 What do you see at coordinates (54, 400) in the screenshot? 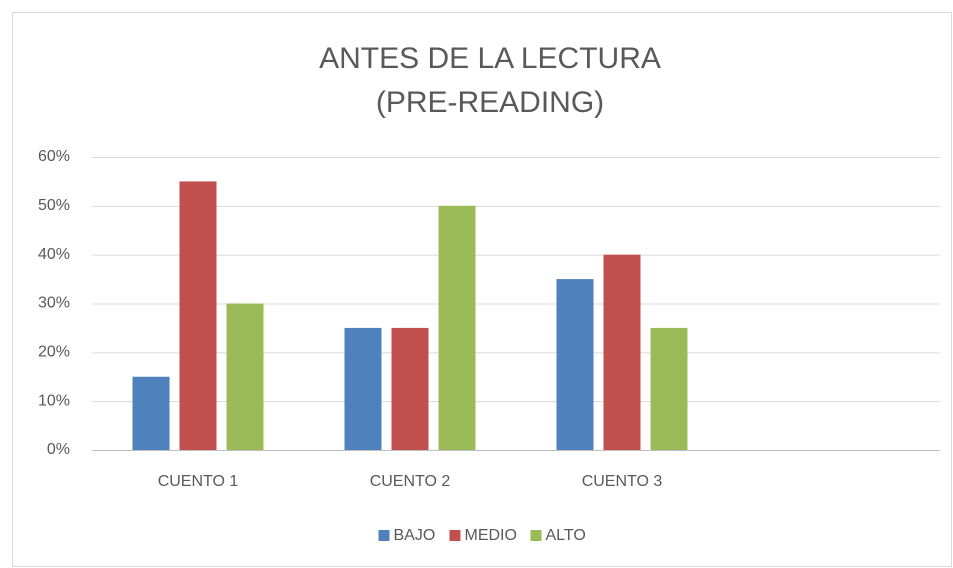
I see `y-tick-label: 10%` at bounding box center [54, 400].